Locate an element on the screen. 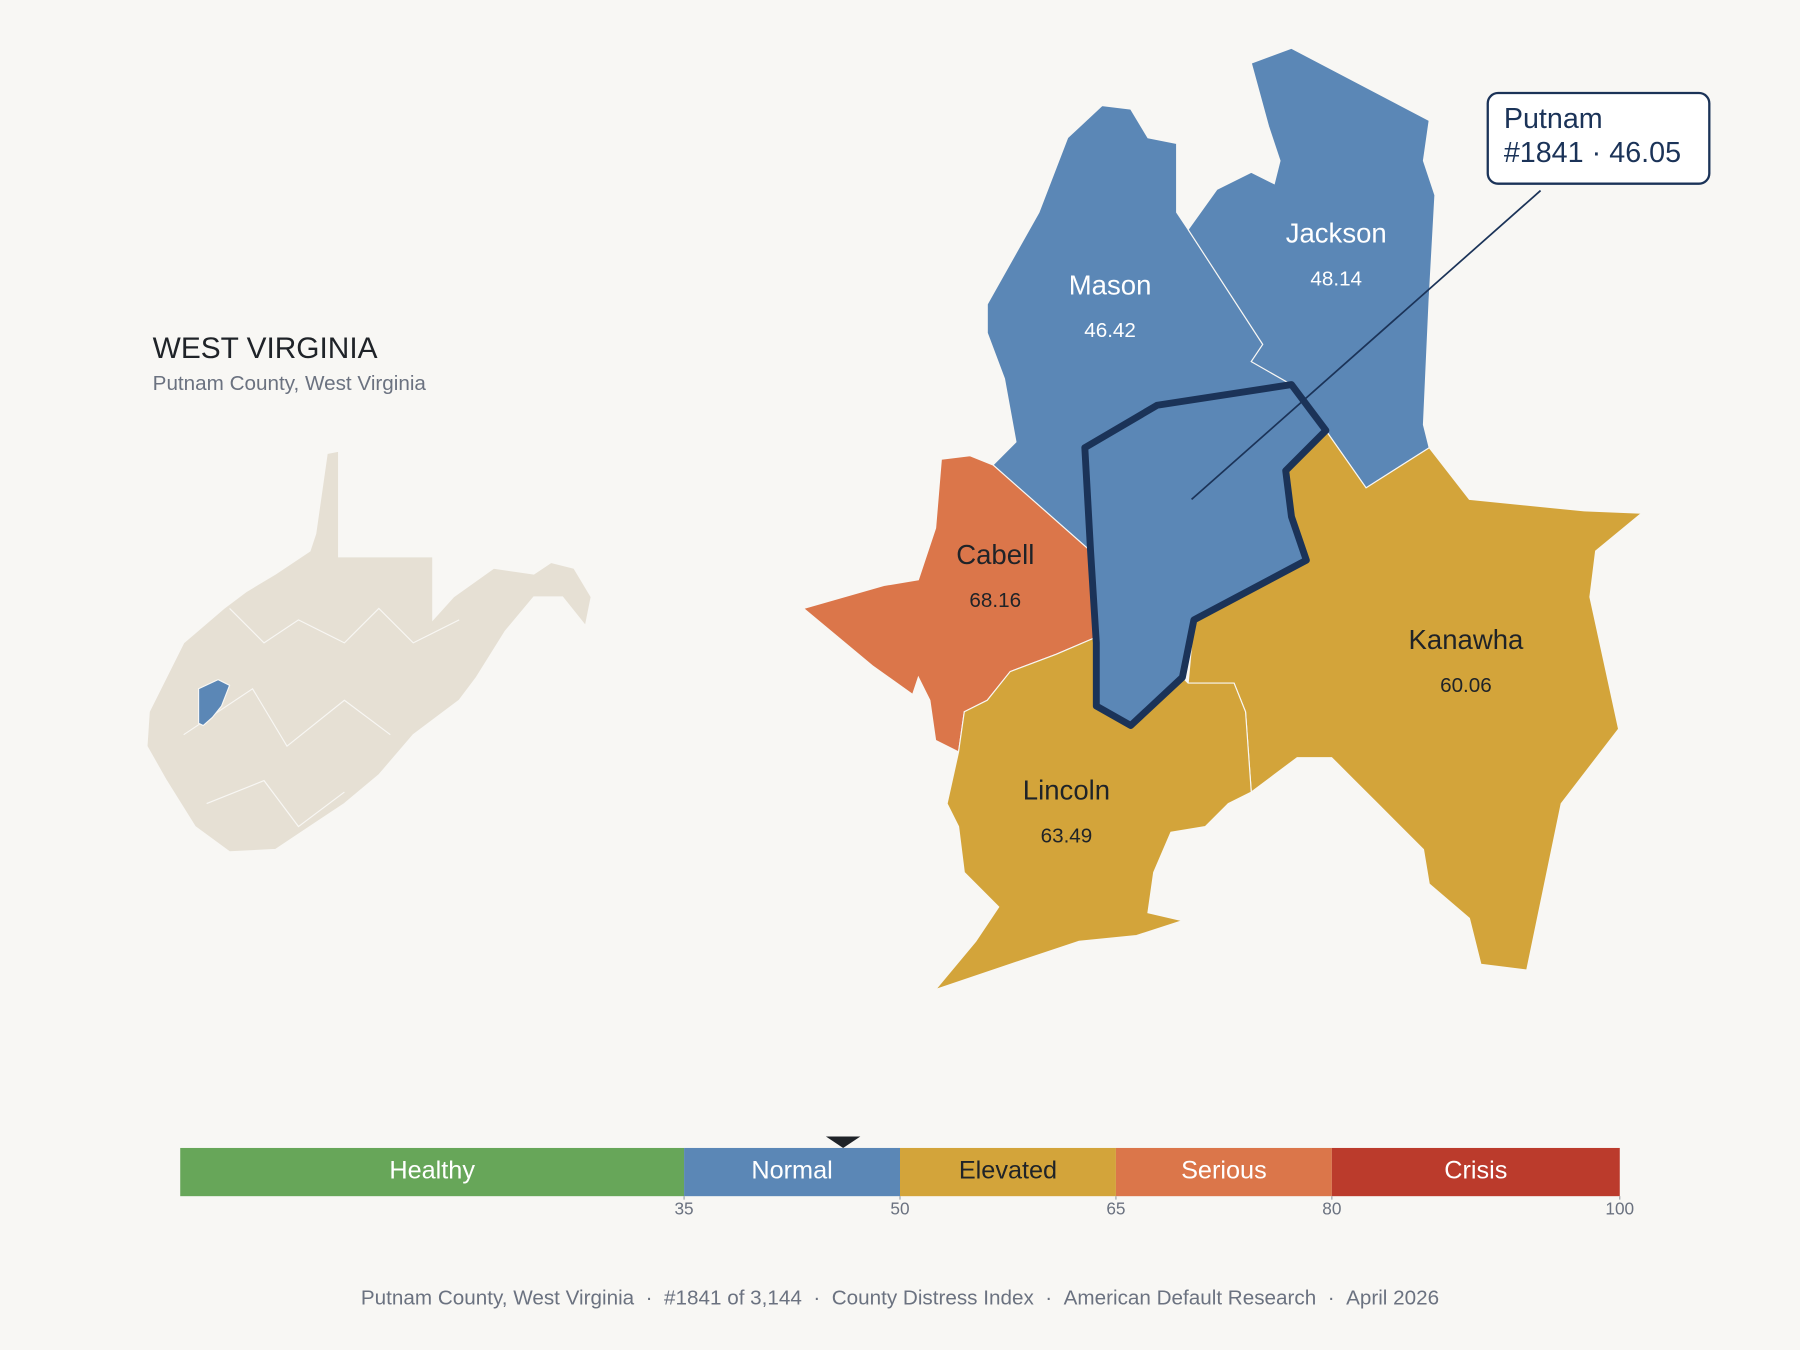  inset-highlight is located at coordinates (214, 702).